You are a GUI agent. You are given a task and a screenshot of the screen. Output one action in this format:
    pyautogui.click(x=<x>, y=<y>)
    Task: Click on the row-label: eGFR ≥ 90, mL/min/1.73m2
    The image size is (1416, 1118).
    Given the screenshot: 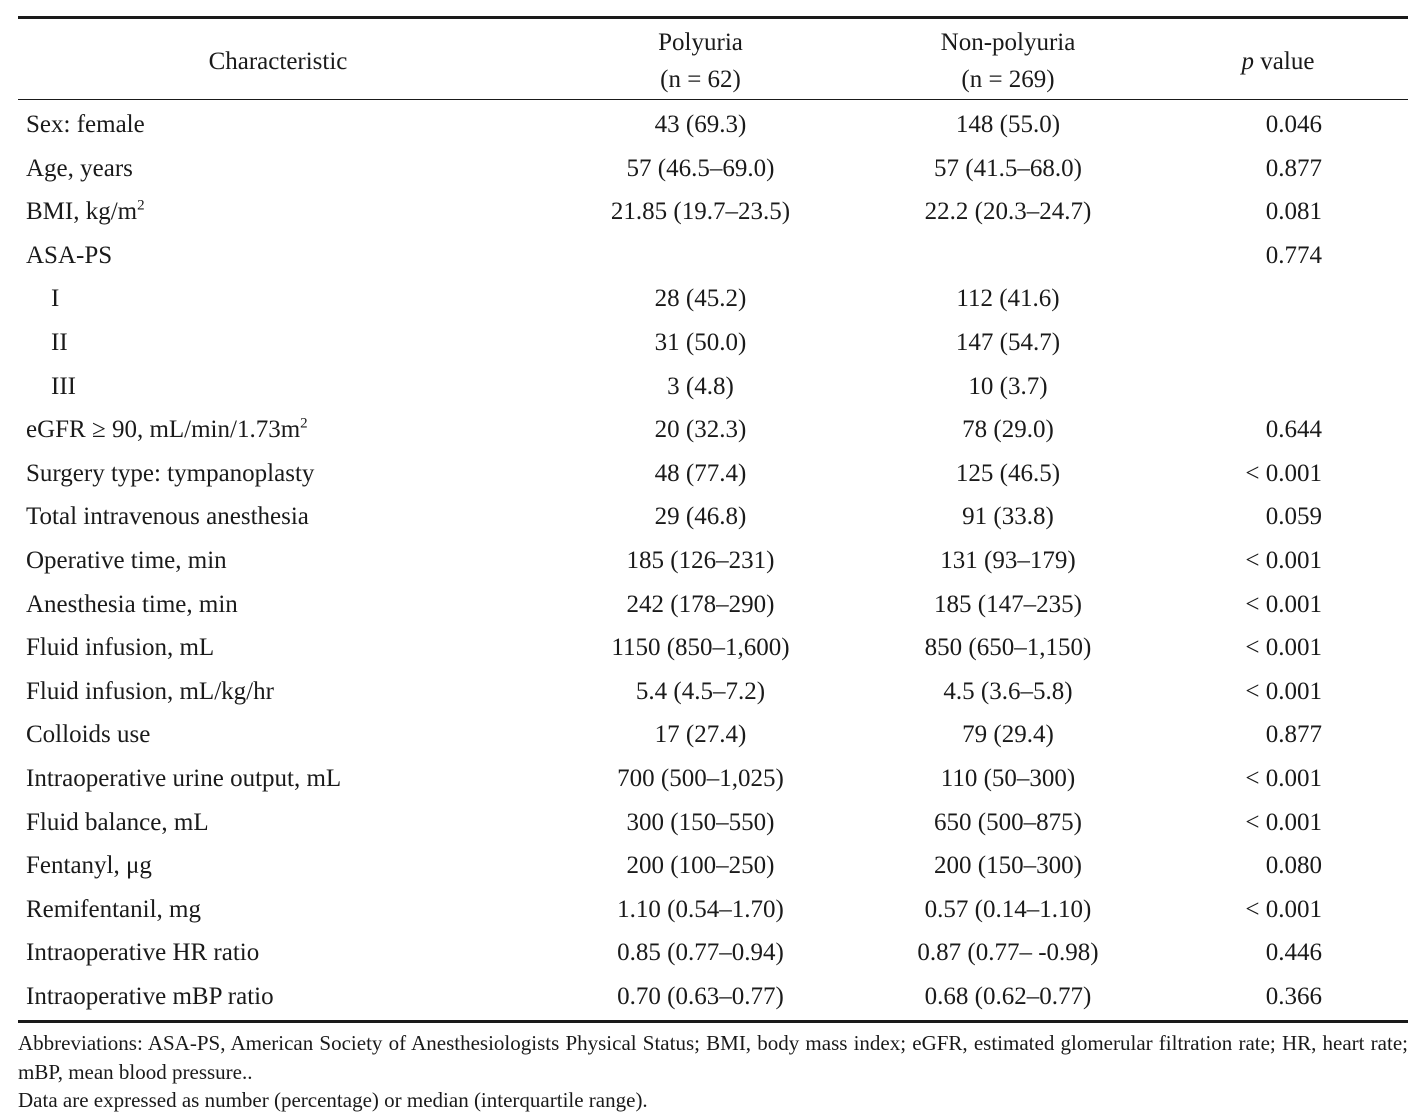 What is the action you would take?
    pyautogui.click(x=167, y=430)
    